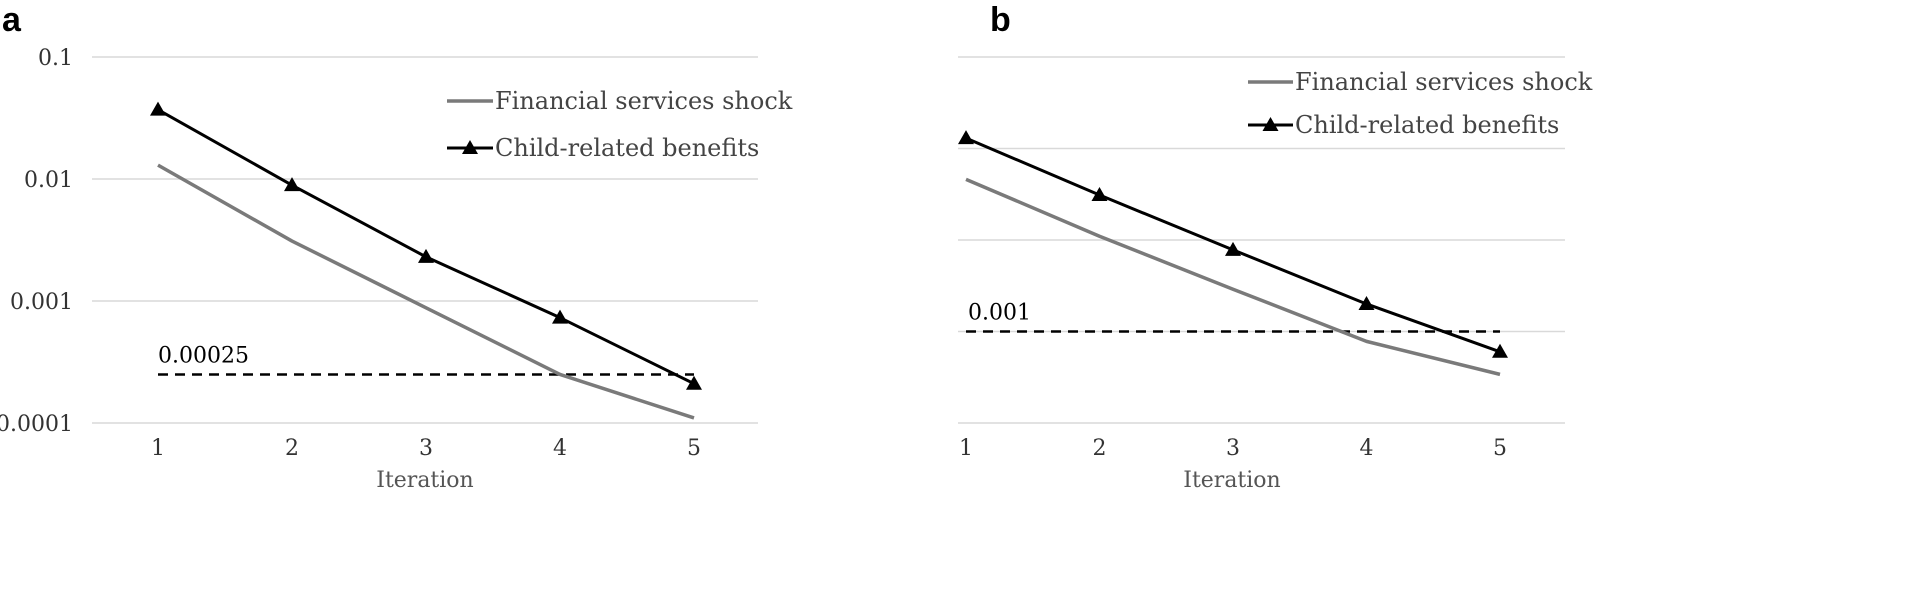 This screenshot has width=1916, height=596. What do you see at coordinates (48, 180) in the screenshot?
I see `y-tick-label: 0.01` at bounding box center [48, 180].